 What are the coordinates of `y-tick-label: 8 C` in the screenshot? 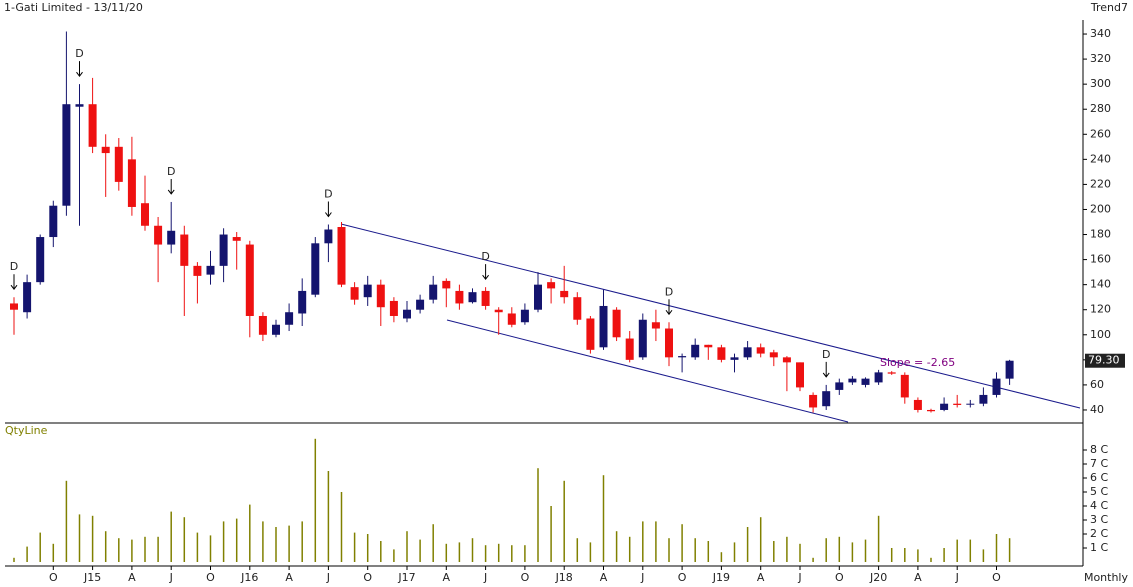 It's located at (1099, 449).